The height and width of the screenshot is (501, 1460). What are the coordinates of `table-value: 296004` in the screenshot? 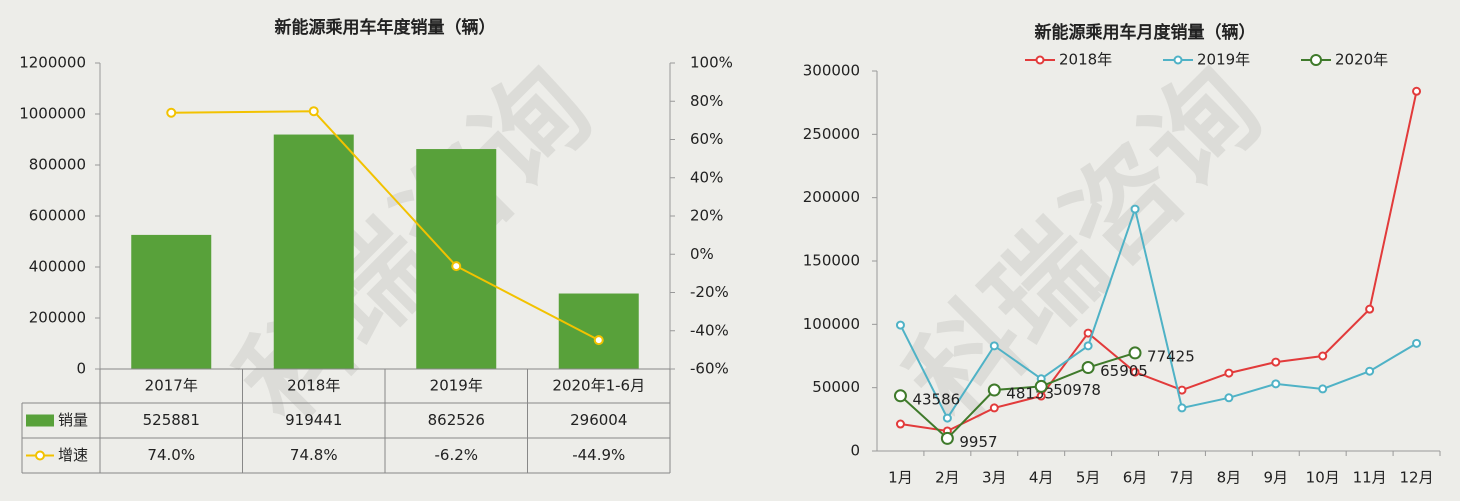 It's located at (598, 420).